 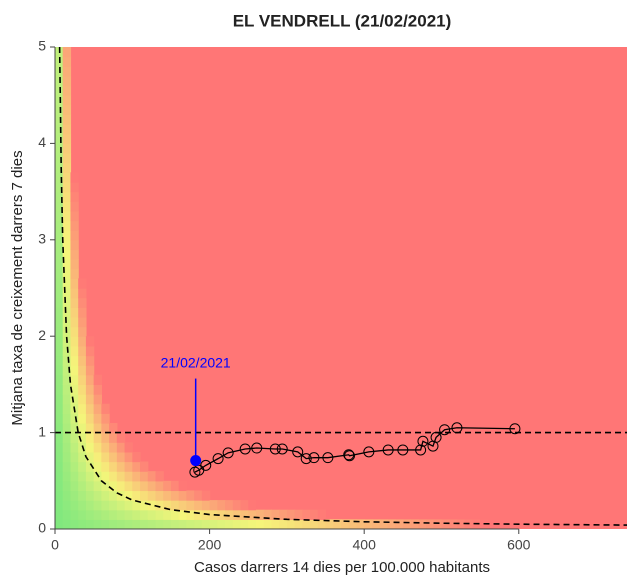 What do you see at coordinates (354, 450) in the screenshot?
I see `trajectory-line` at bounding box center [354, 450].